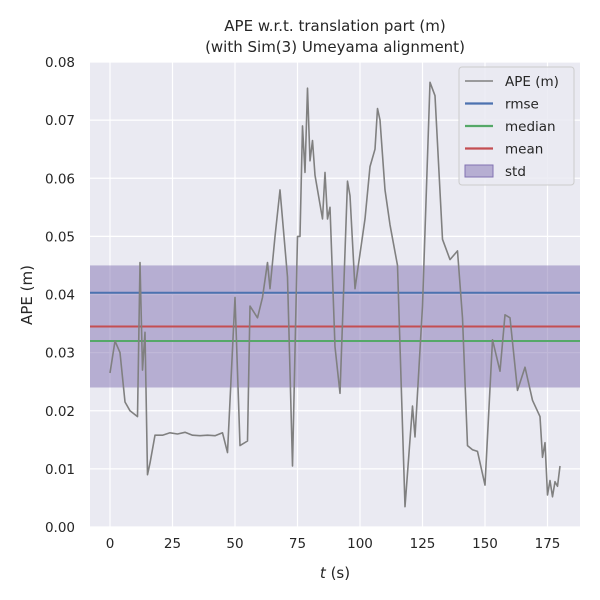 The height and width of the screenshot is (600, 600). Describe the element at coordinates (60, 354) in the screenshot. I see `y-tick-label: 0.03` at that location.